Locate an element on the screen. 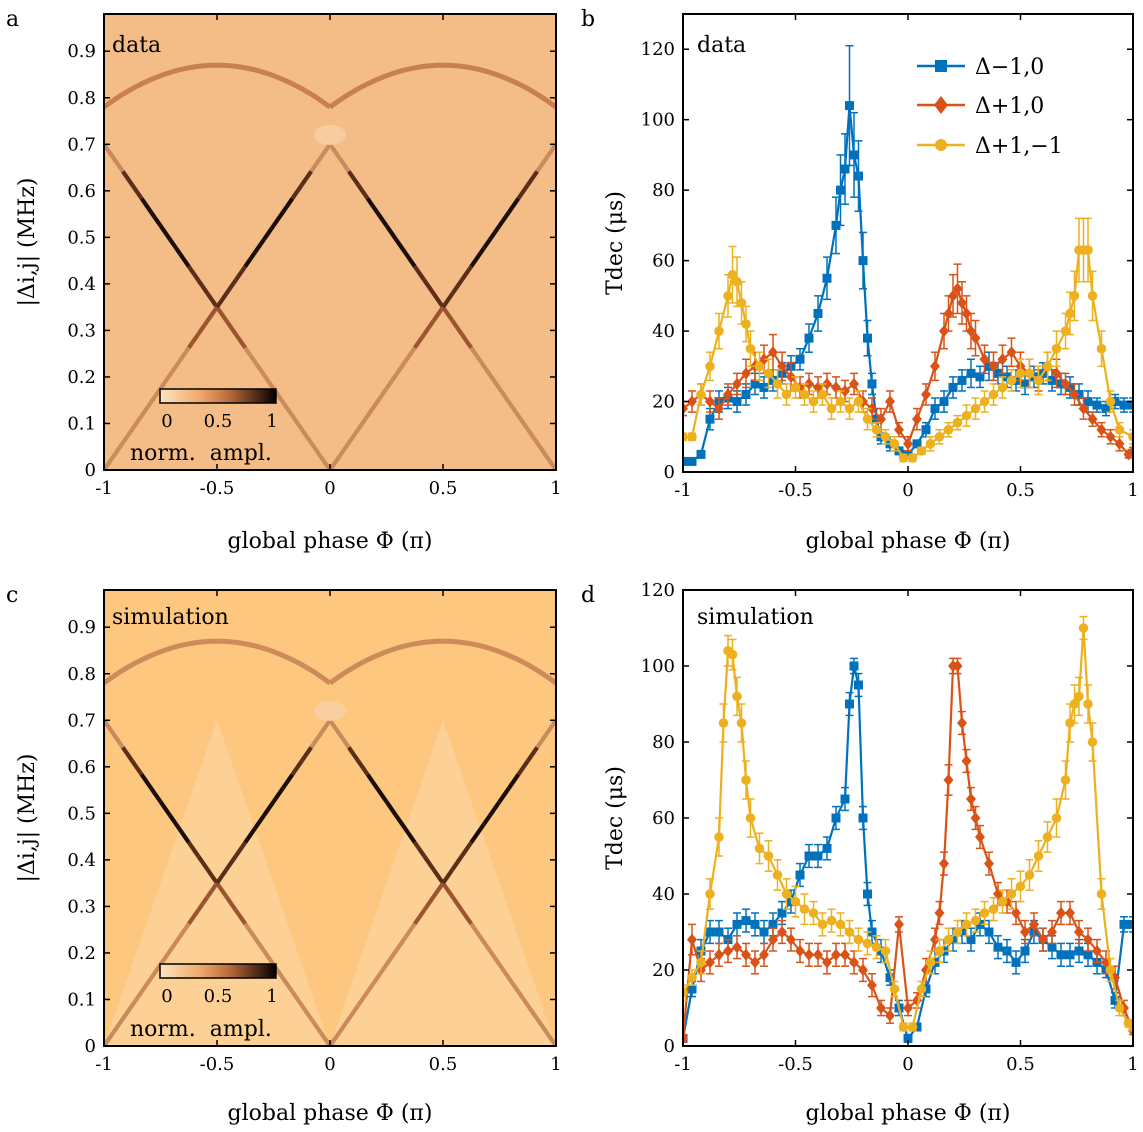 Image resolution: width=1143 pixels, height=1132 pixels. ylabel-a: |Δi,j| (MHz) is located at coordinates (27, 241).